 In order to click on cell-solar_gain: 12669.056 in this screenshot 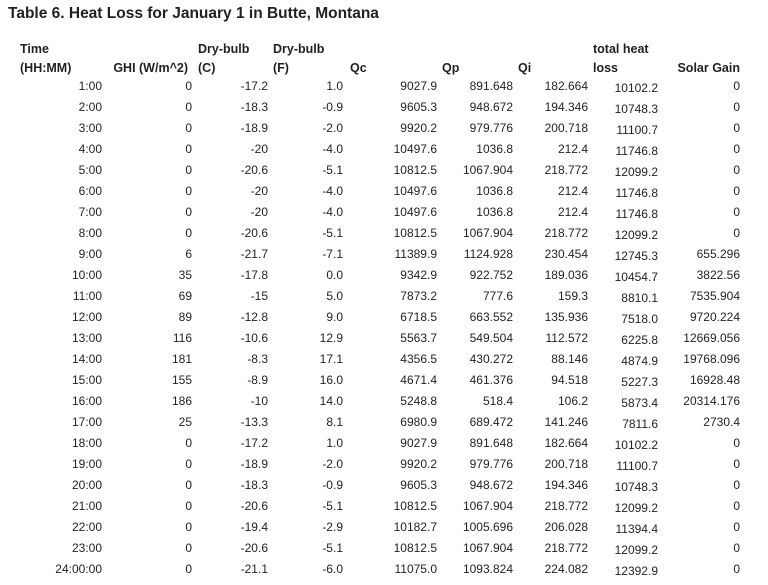, I will do `click(711, 337)`.